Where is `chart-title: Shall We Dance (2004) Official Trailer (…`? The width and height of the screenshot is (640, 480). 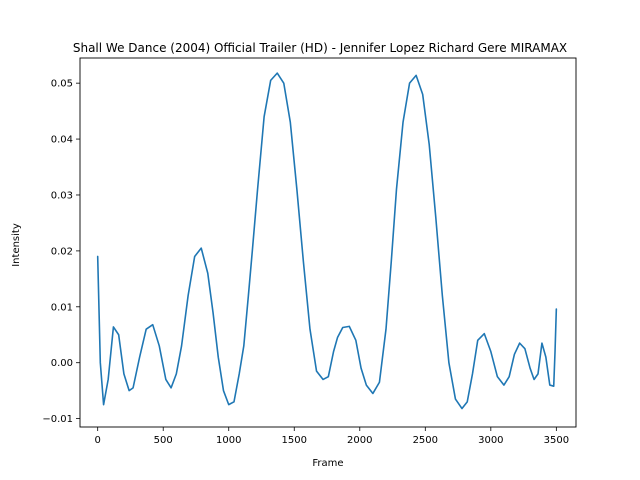
chart-title: Shall We Dance (2004) Official Trailer (… is located at coordinates (320, 48).